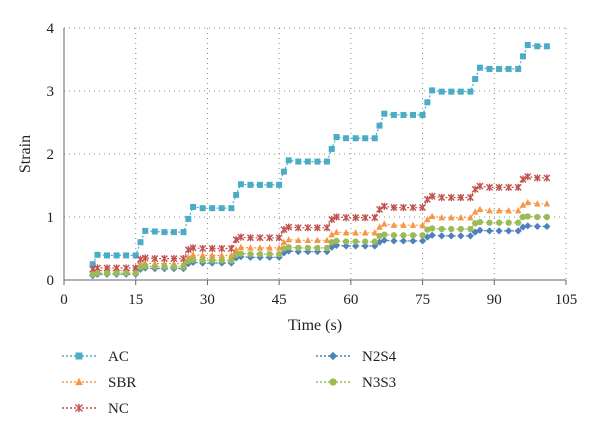  Describe the element at coordinates (279, 300) in the screenshot. I see `x-tick-label: 45` at that location.